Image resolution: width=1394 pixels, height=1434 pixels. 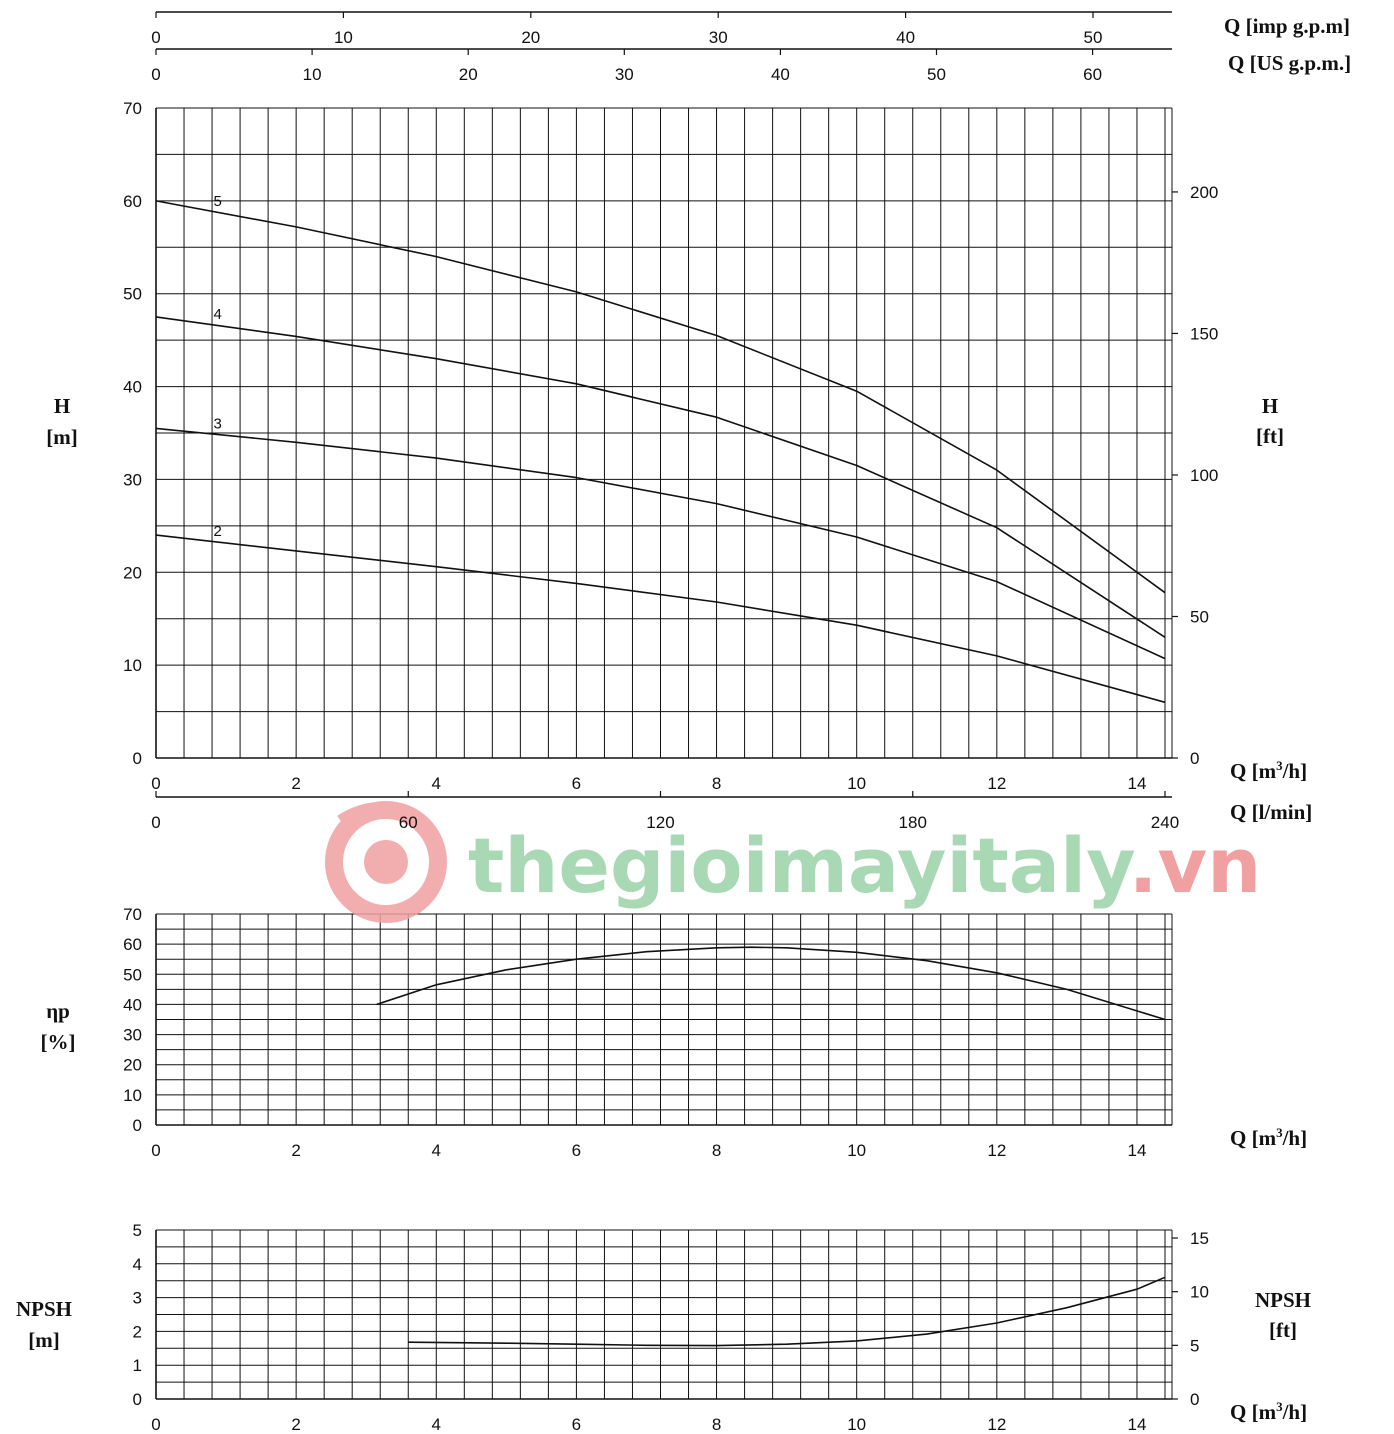 What do you see at coordinates (1271, 812) in the screenshot?
I see `axis-unit-label: Q [l/min]` at bounding box center [1271, 812].